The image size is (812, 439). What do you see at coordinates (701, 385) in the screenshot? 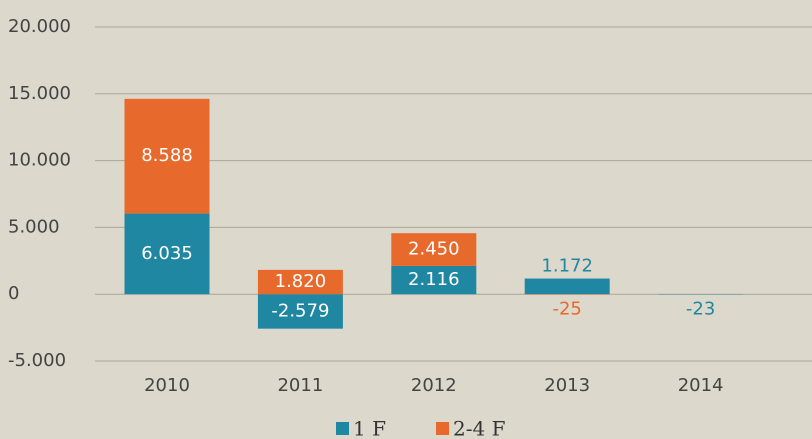
I see `x-tick-label: 2014` at bounding box center [701, 385].